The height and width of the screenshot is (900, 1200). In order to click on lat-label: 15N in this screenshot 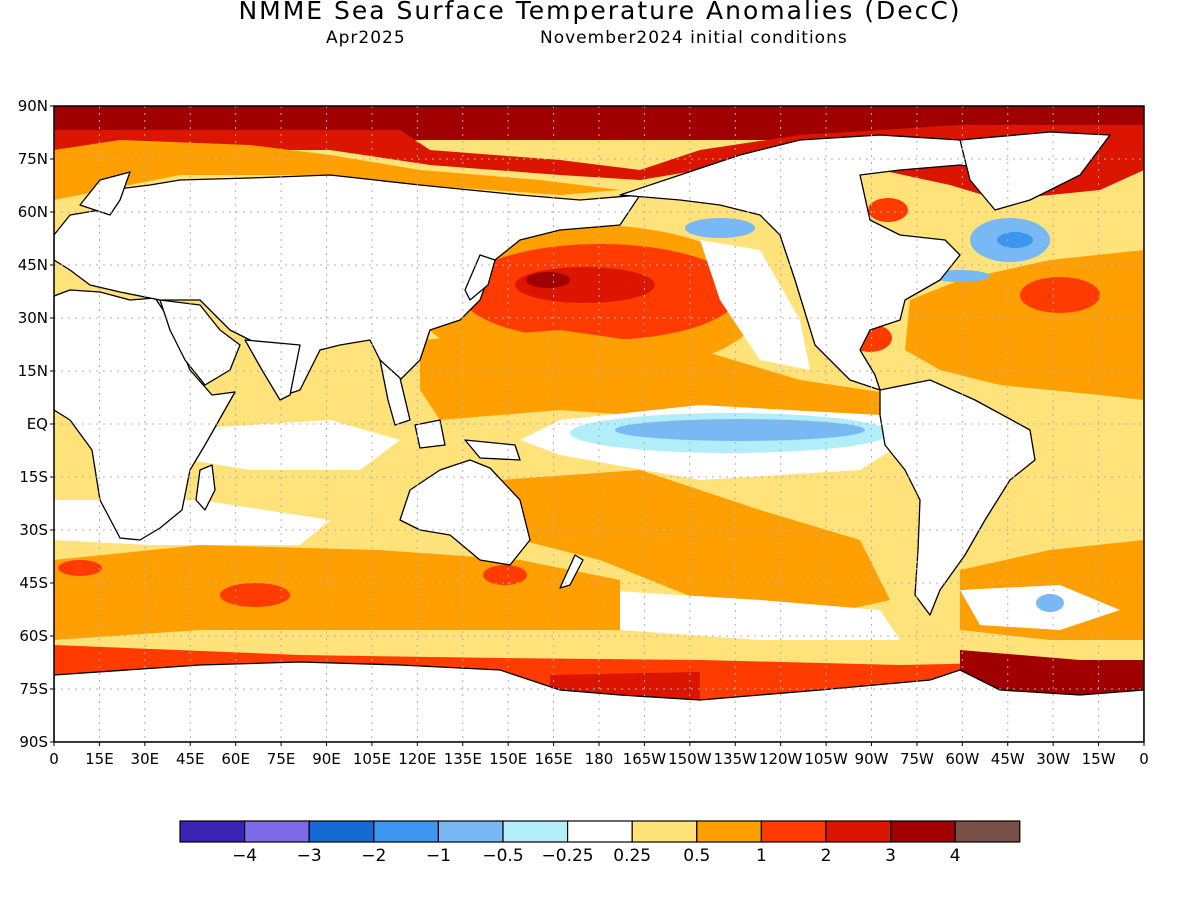, I will do `click(33, 371)`.